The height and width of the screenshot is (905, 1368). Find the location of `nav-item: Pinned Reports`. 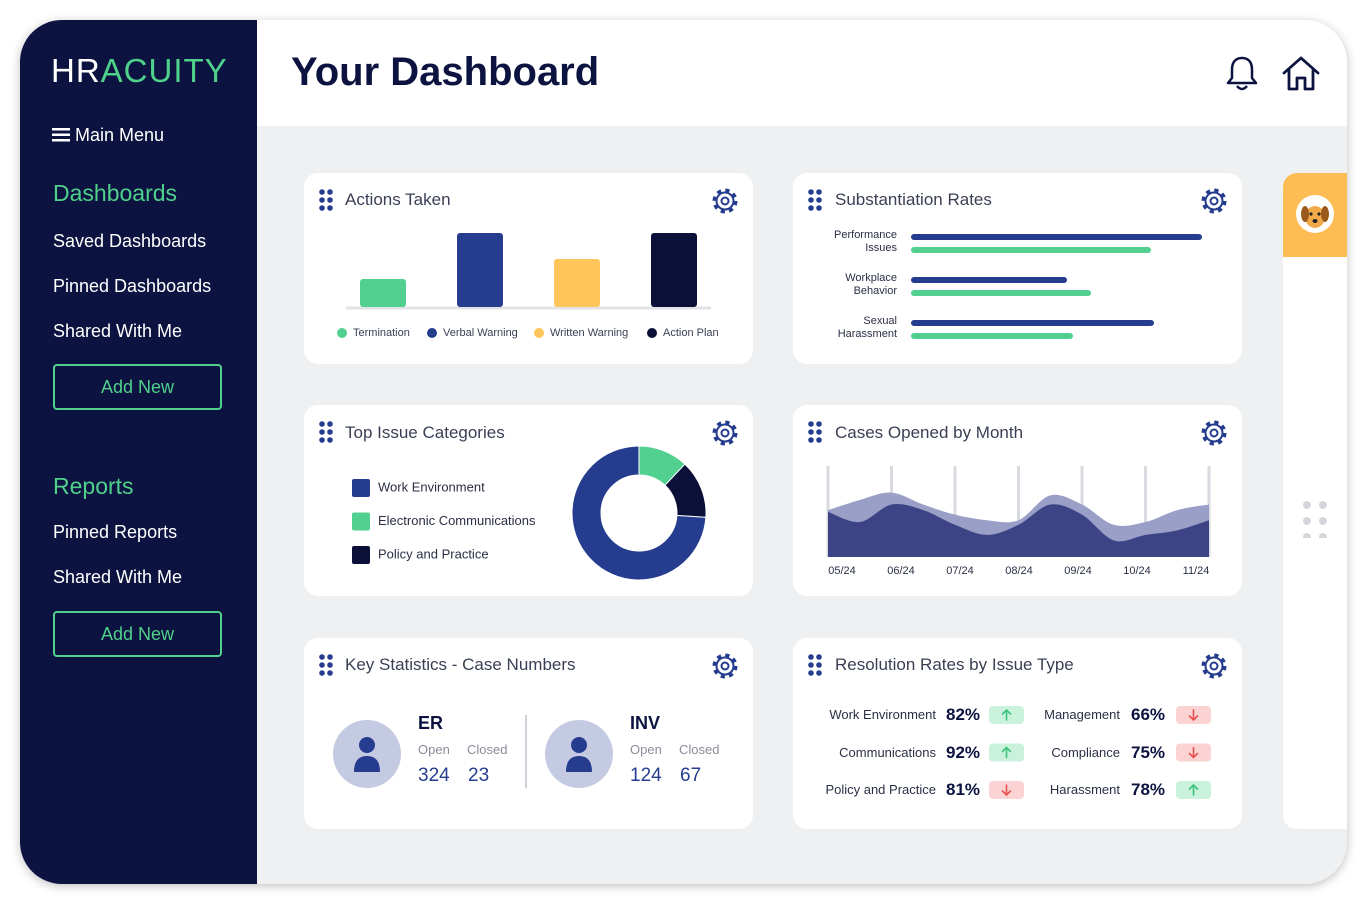

nav-item: Pinned Reports is located at coordinates (115, 532).